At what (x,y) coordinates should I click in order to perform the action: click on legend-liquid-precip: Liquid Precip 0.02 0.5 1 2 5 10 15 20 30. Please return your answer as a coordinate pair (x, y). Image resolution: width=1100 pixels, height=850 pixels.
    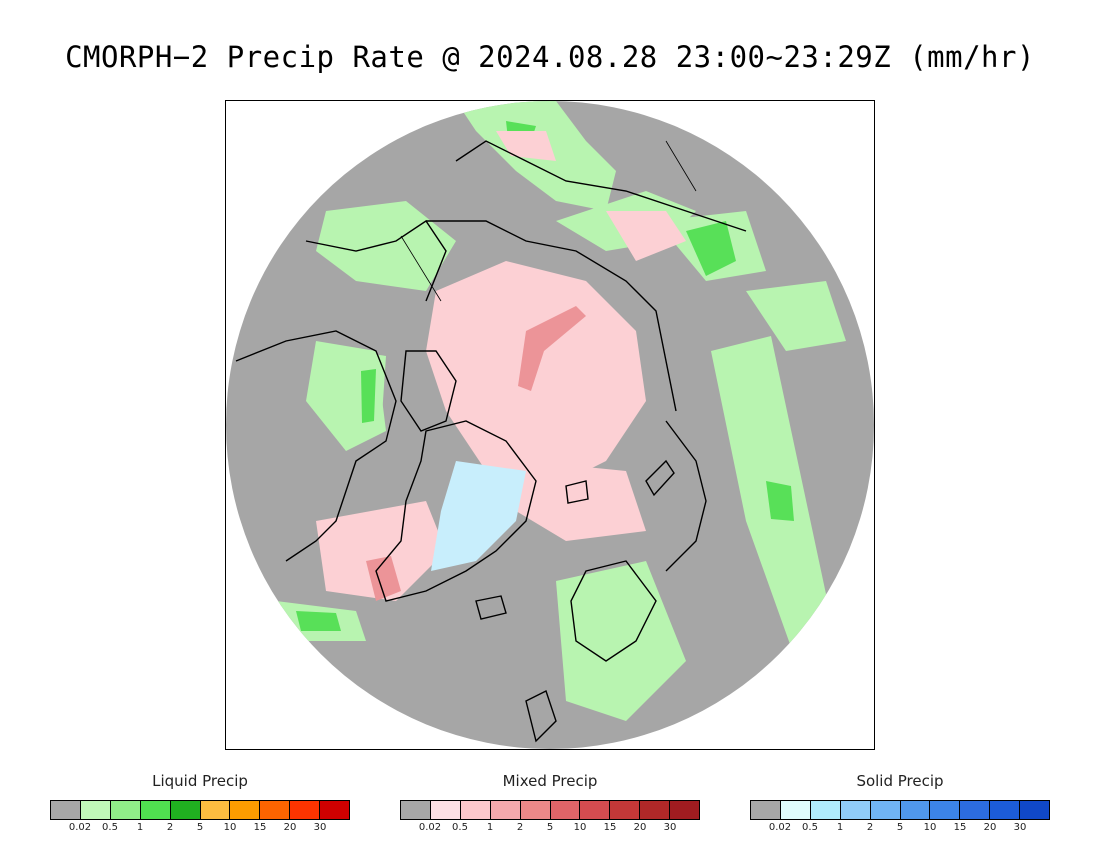
    Looking at the image, I should click on (200, 804).